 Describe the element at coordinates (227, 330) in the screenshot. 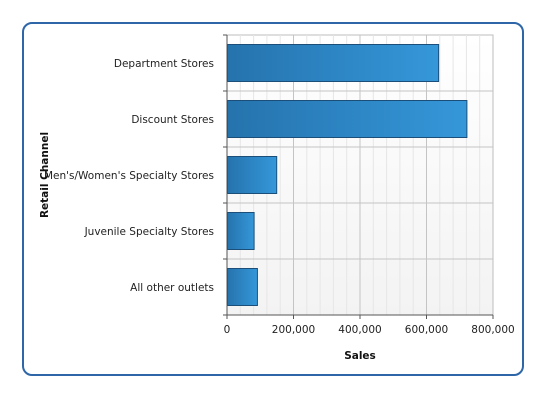

I see `x-tick-label: 0` at that location.